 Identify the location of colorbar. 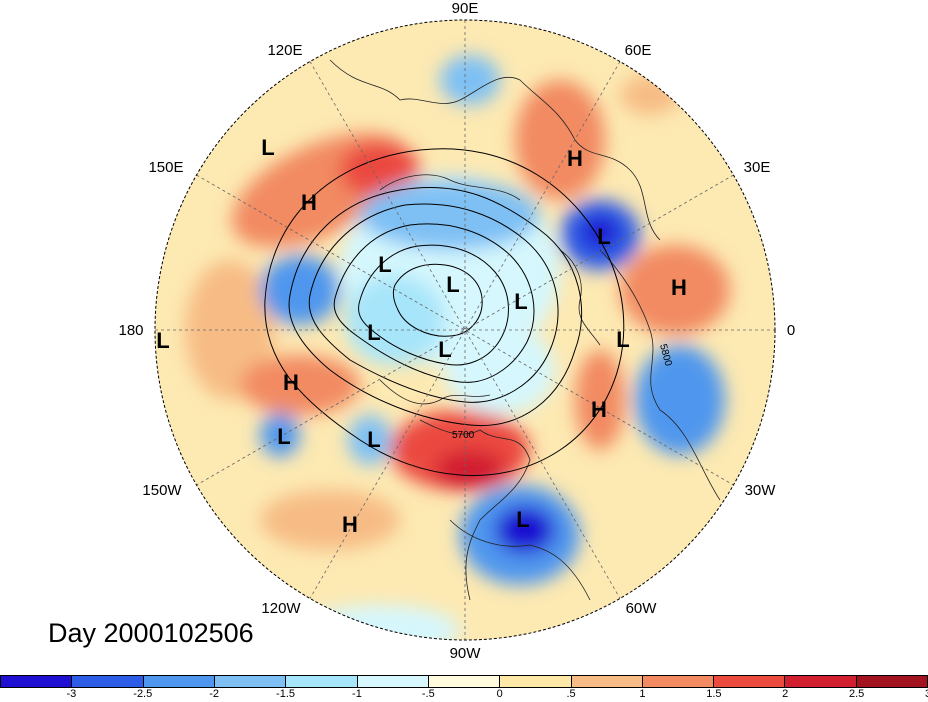
(464, 681).